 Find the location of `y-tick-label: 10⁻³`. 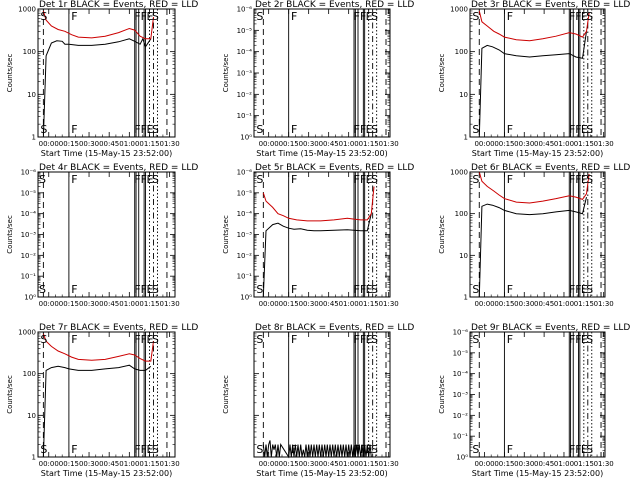

y-tick-label: 10⁻³ is located at coordinates (245, 74).